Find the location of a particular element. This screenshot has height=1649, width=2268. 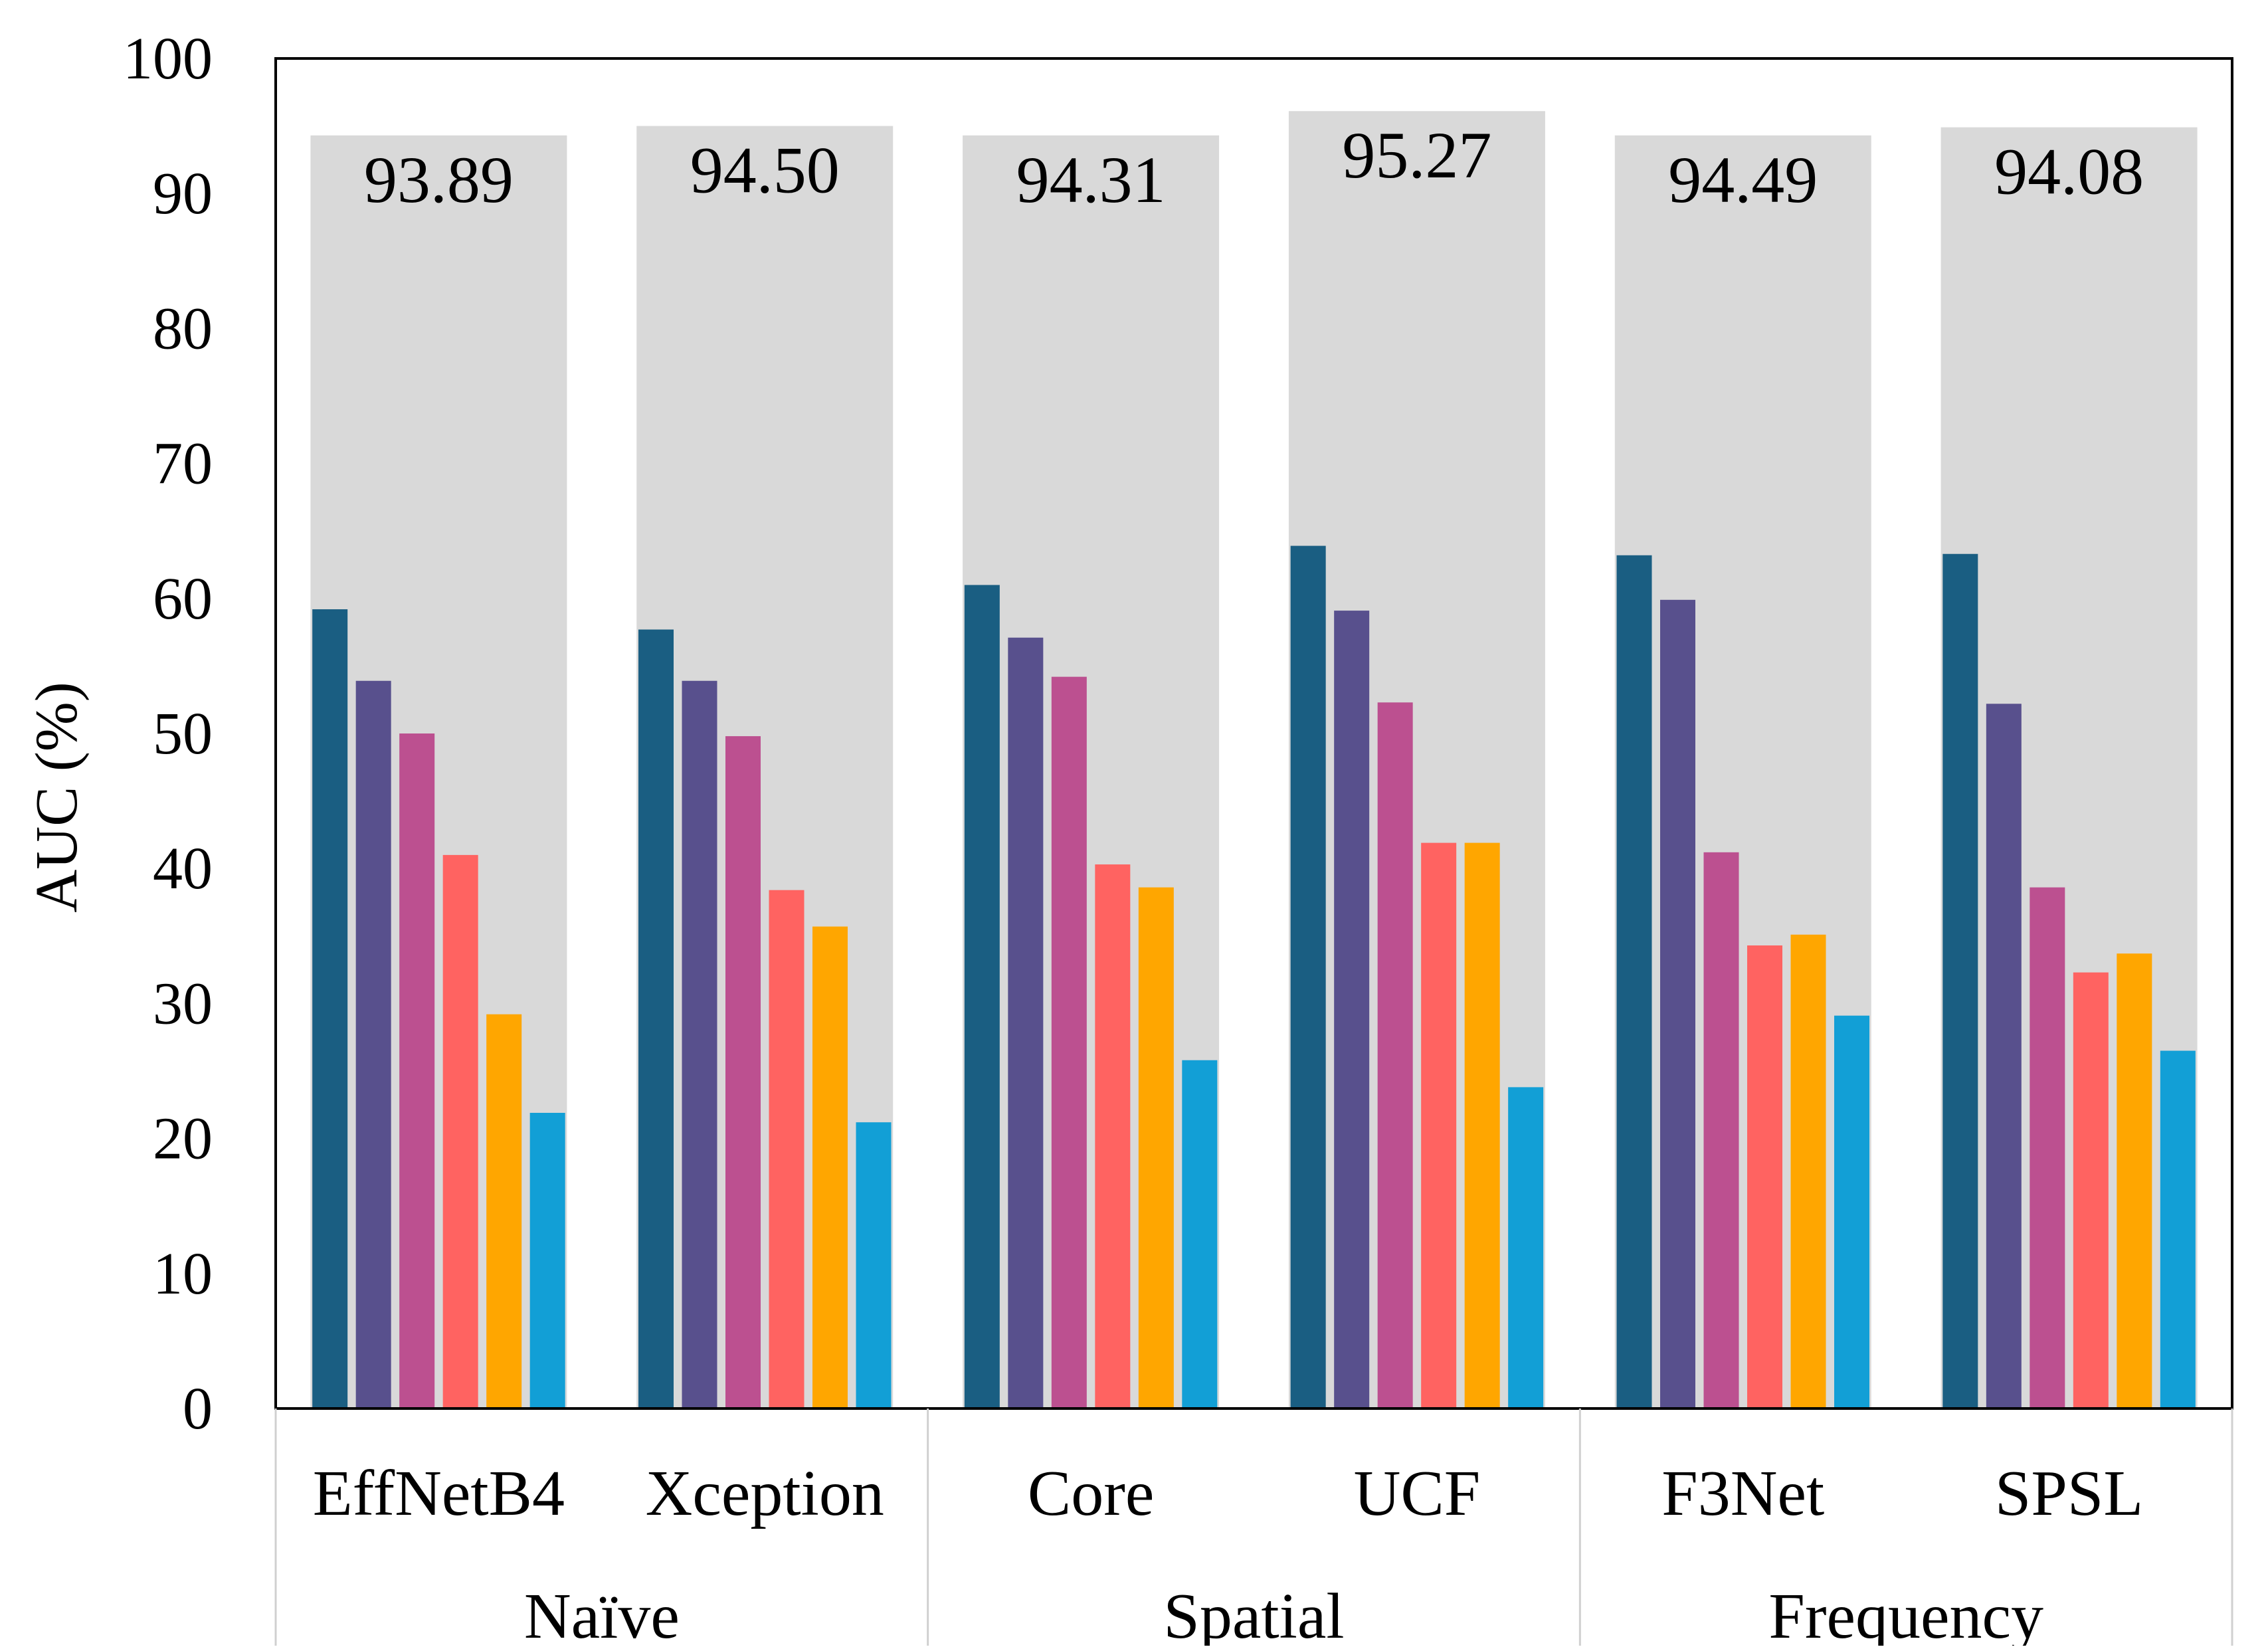

category-label-xception: Xception is located at coordinates (765, 1493).